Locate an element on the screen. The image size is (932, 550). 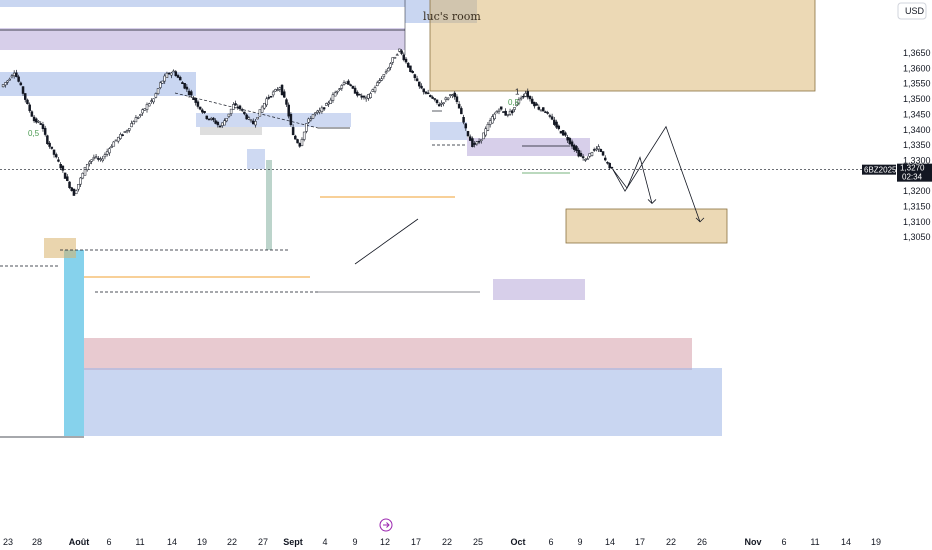
zone-grey-small is located at coordinates (231, 131).